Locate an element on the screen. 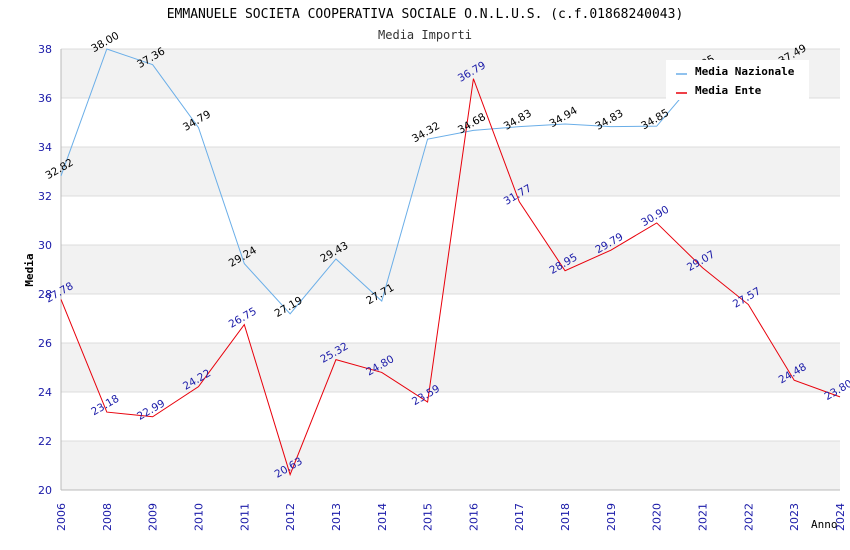 This screenshot has width=850, height=550. legend: Media Nazionale Media Ente is located at coordinates (737, 80).